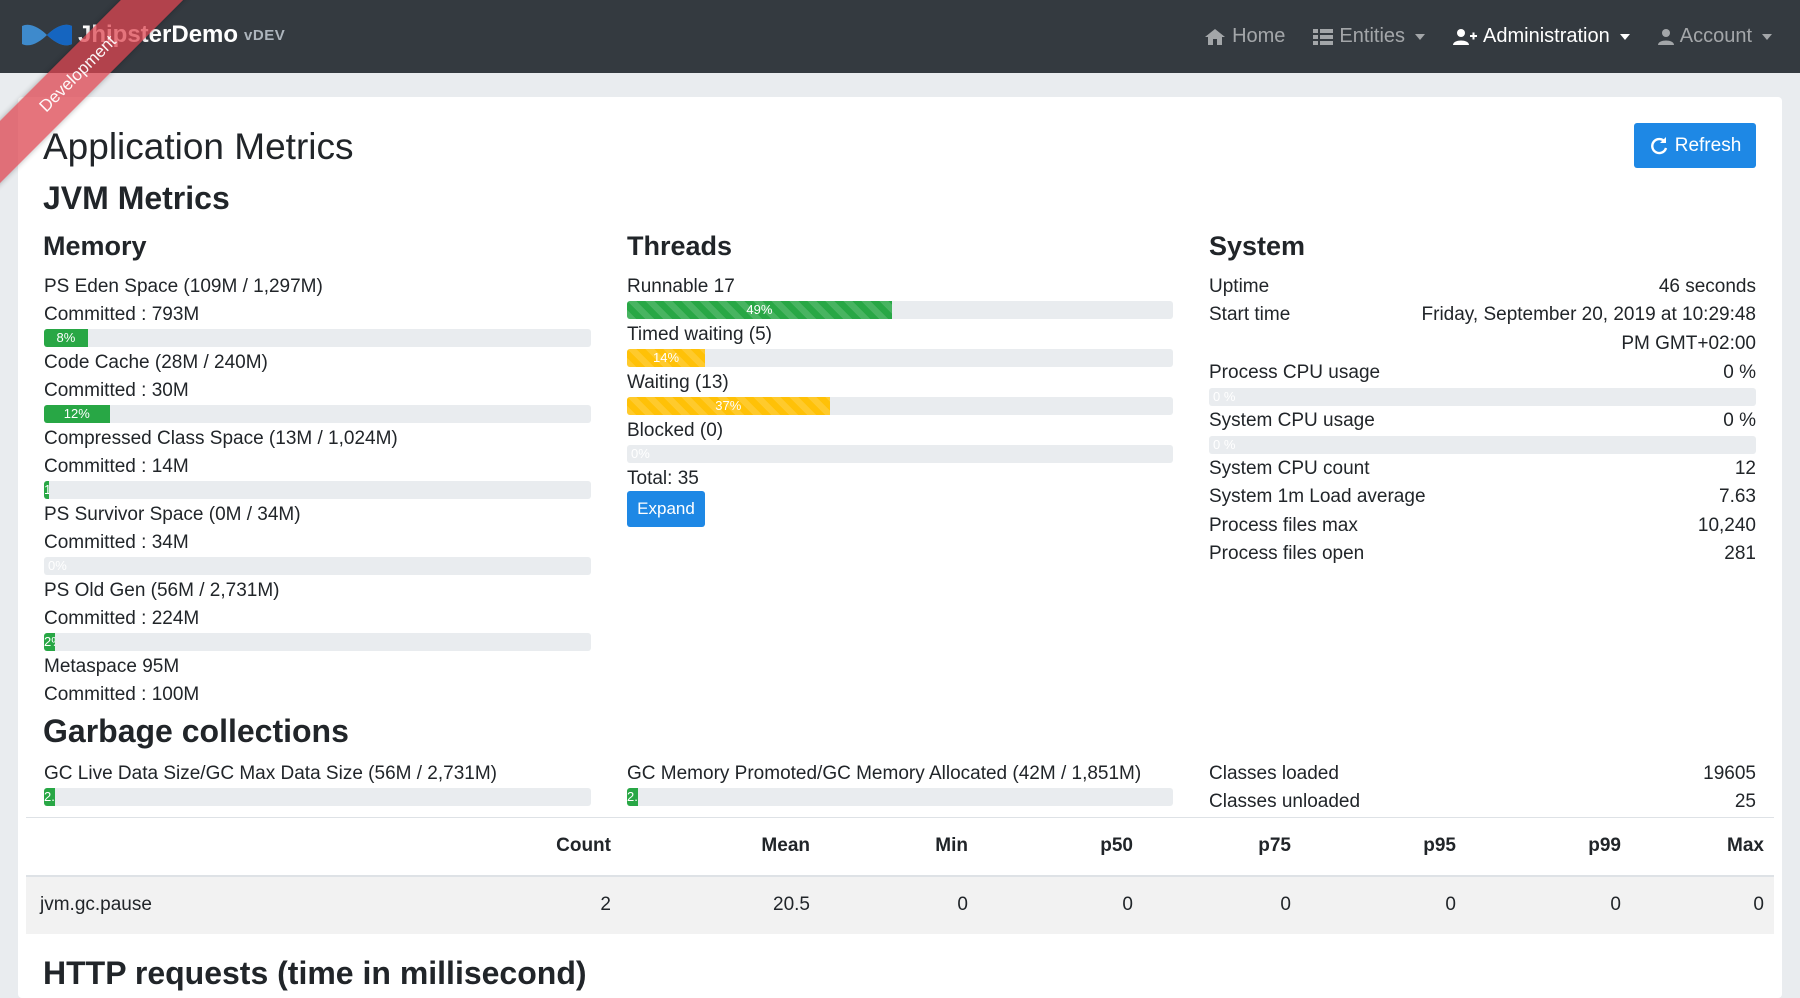 The width and height of the screenshot is (1800, 998). What do you see at coordinates (1292, 420) in the screenshot?
I see `system-cpu-label: System CPU usage` at bounding box center [1292, 420].